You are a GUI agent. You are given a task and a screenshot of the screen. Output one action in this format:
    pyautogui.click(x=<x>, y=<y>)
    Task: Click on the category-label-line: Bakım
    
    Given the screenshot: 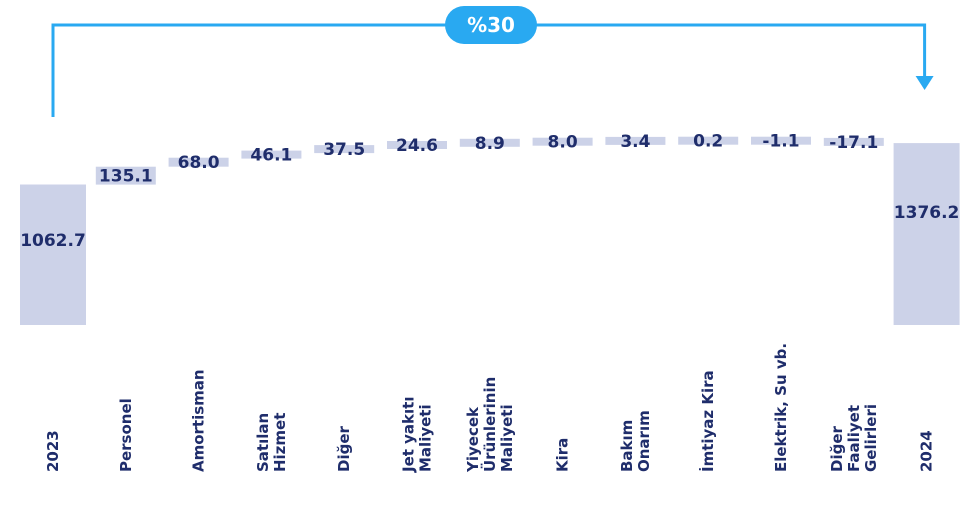 What is the action you would take?
    pyautogui.click(x=627, y=446)
    